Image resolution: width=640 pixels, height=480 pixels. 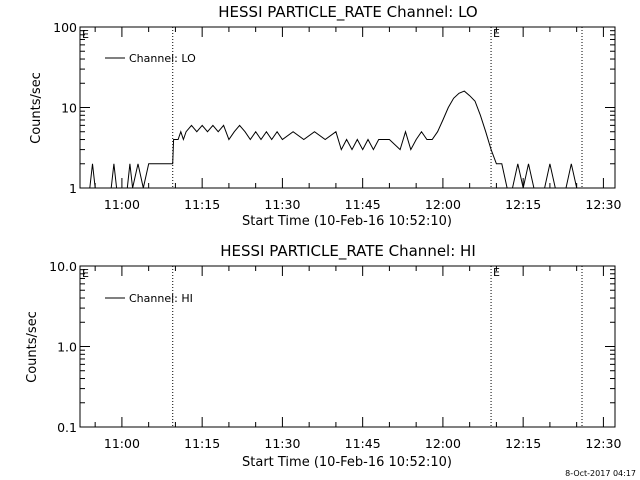 What do you see at coordinates (85, 273) in the screenshot?
I see `hi-corner-label: E` at bounding box center [85, 273].